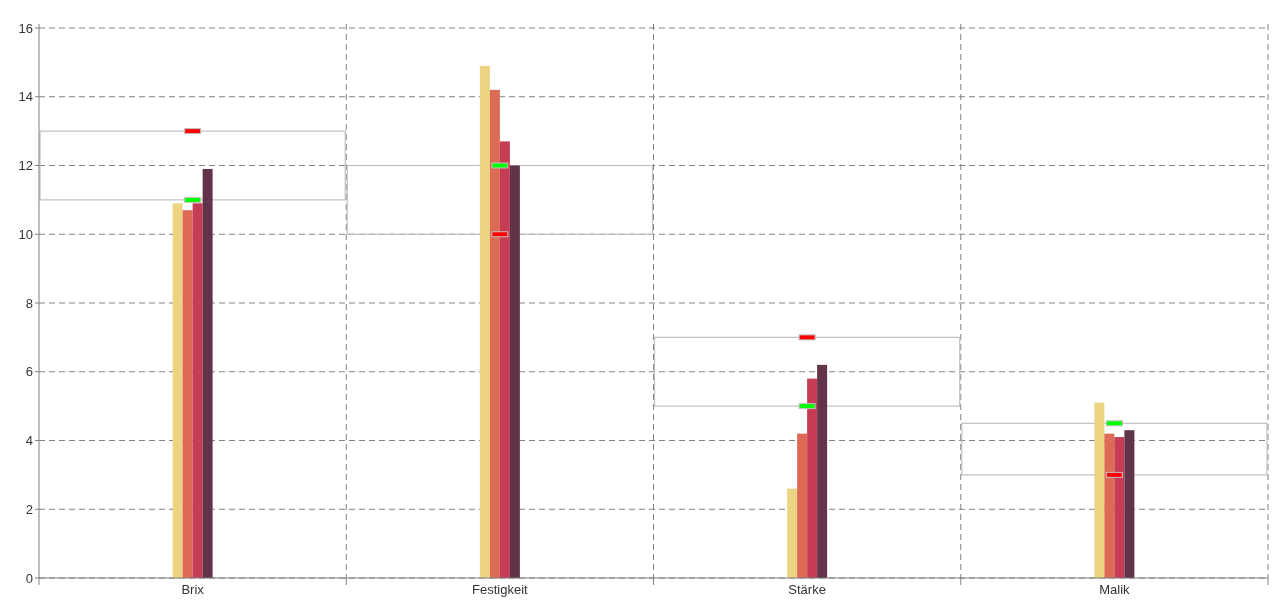 The height and width of the screenshot is (600, 1280). What do you see at coordinates (29, 372) in the screenshot?
I see `y-tick-label: 6` at bounding box center [29, 372].